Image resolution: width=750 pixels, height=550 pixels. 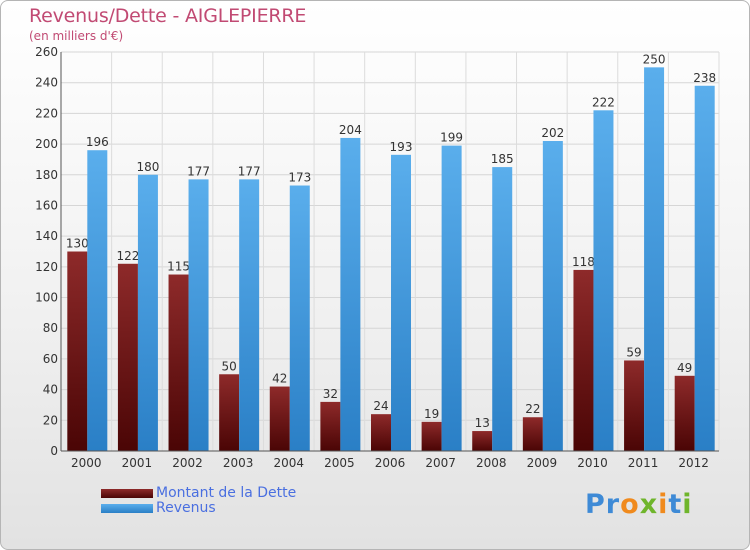 I want to click on data-label-revenue: 250, so click(x=654, y=59).